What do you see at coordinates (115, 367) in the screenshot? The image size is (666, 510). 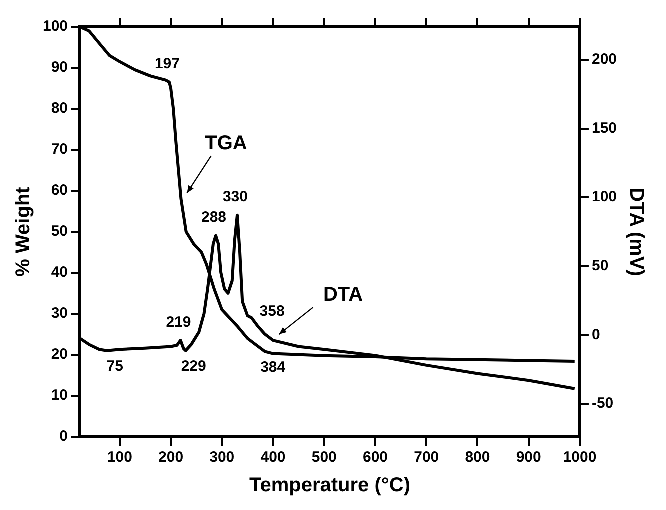 I see `annotation: 75` at bounding box center [115, 367].